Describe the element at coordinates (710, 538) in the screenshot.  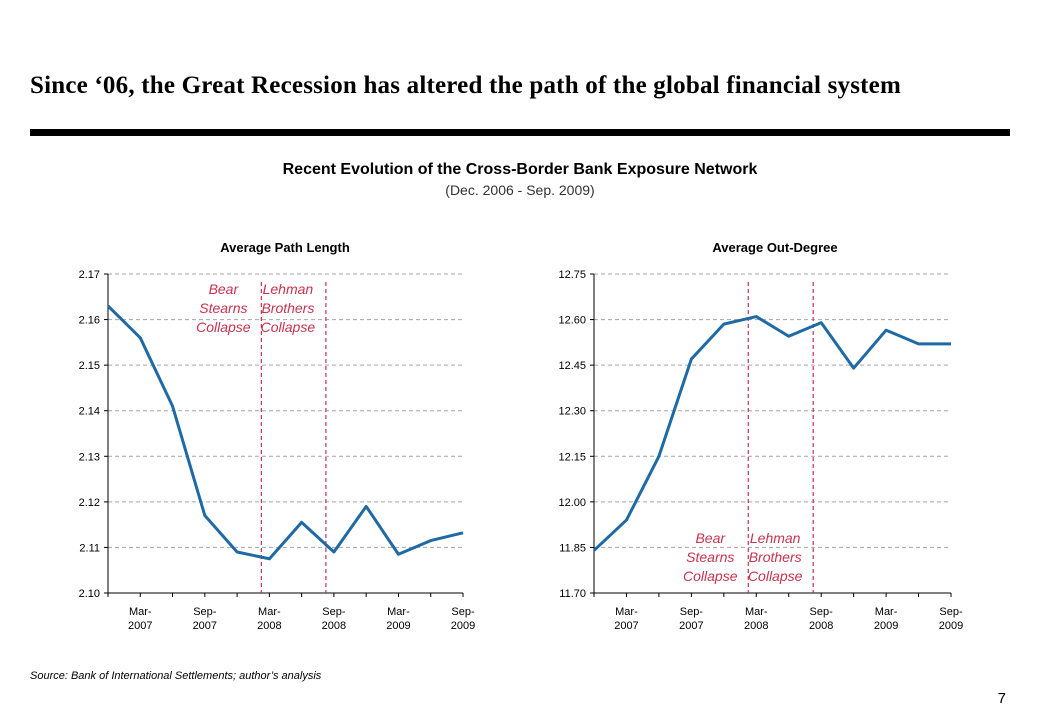
I see `out-degree-event-label: Bear` at that location.